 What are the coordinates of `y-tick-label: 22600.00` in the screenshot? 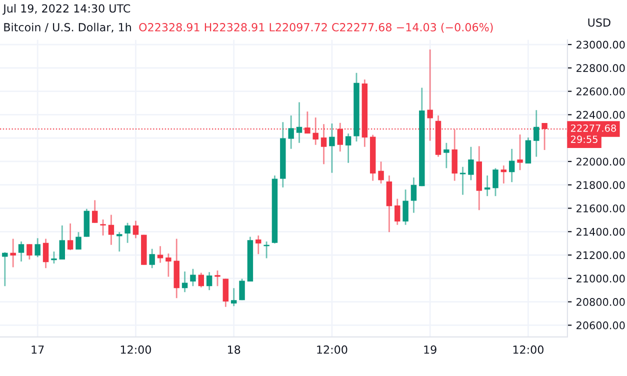 It's located at (600, 92).